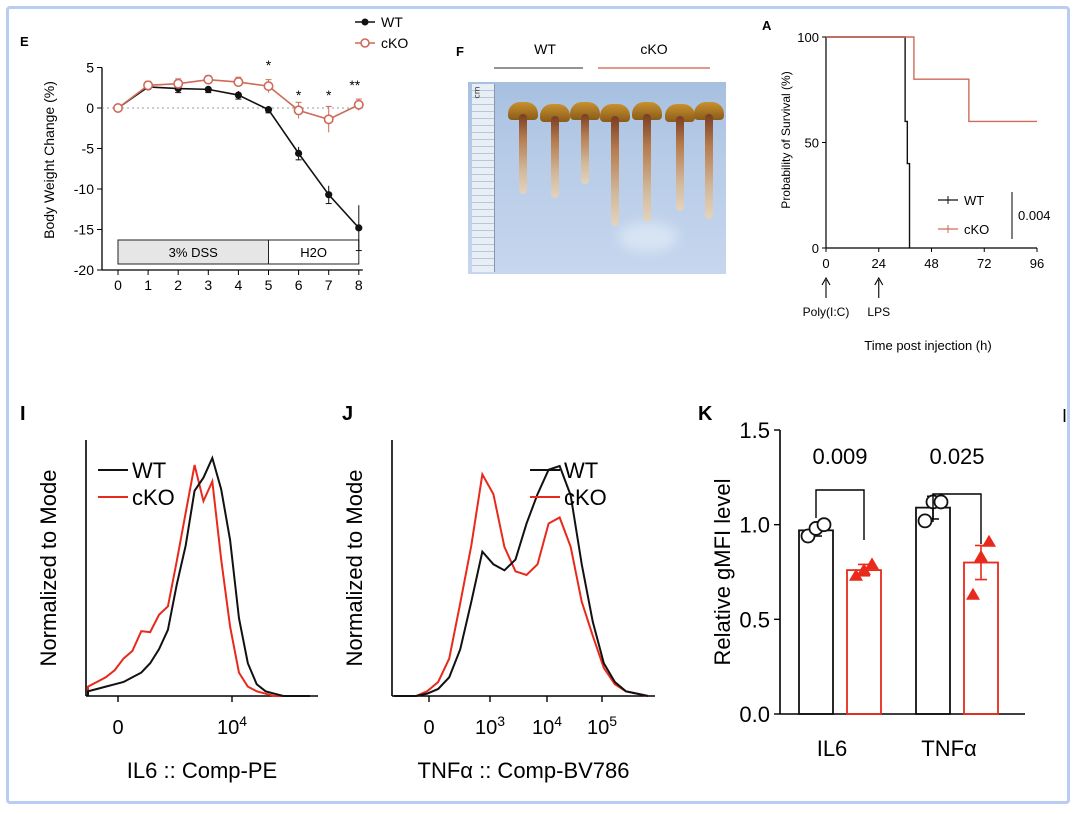  What do you see at coordinates (365, 22) in the screenshot?
I see `e-legend-marker-wt` at bounding box center [365, 22].